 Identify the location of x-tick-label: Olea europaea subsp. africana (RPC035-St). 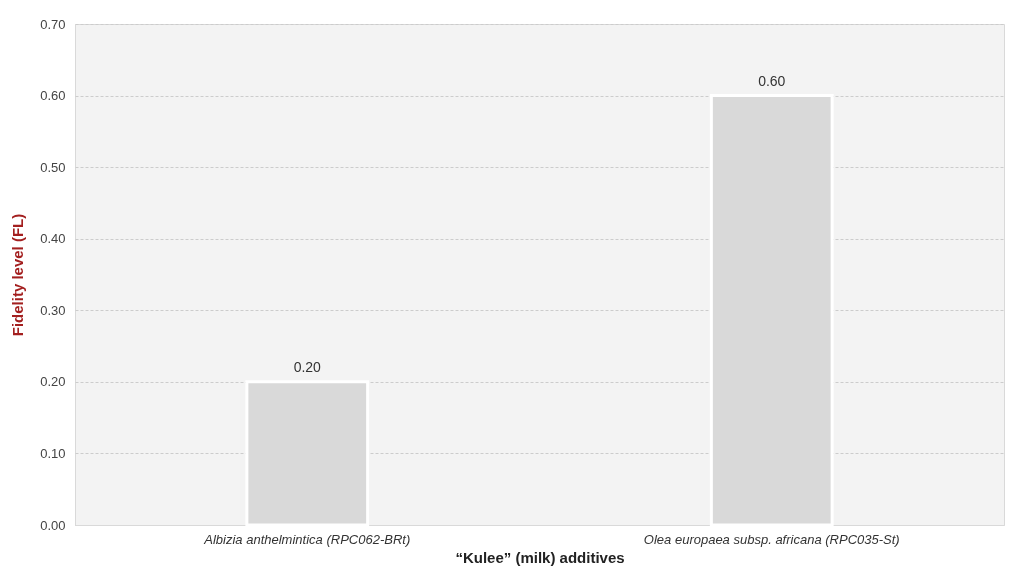
(771, 539).